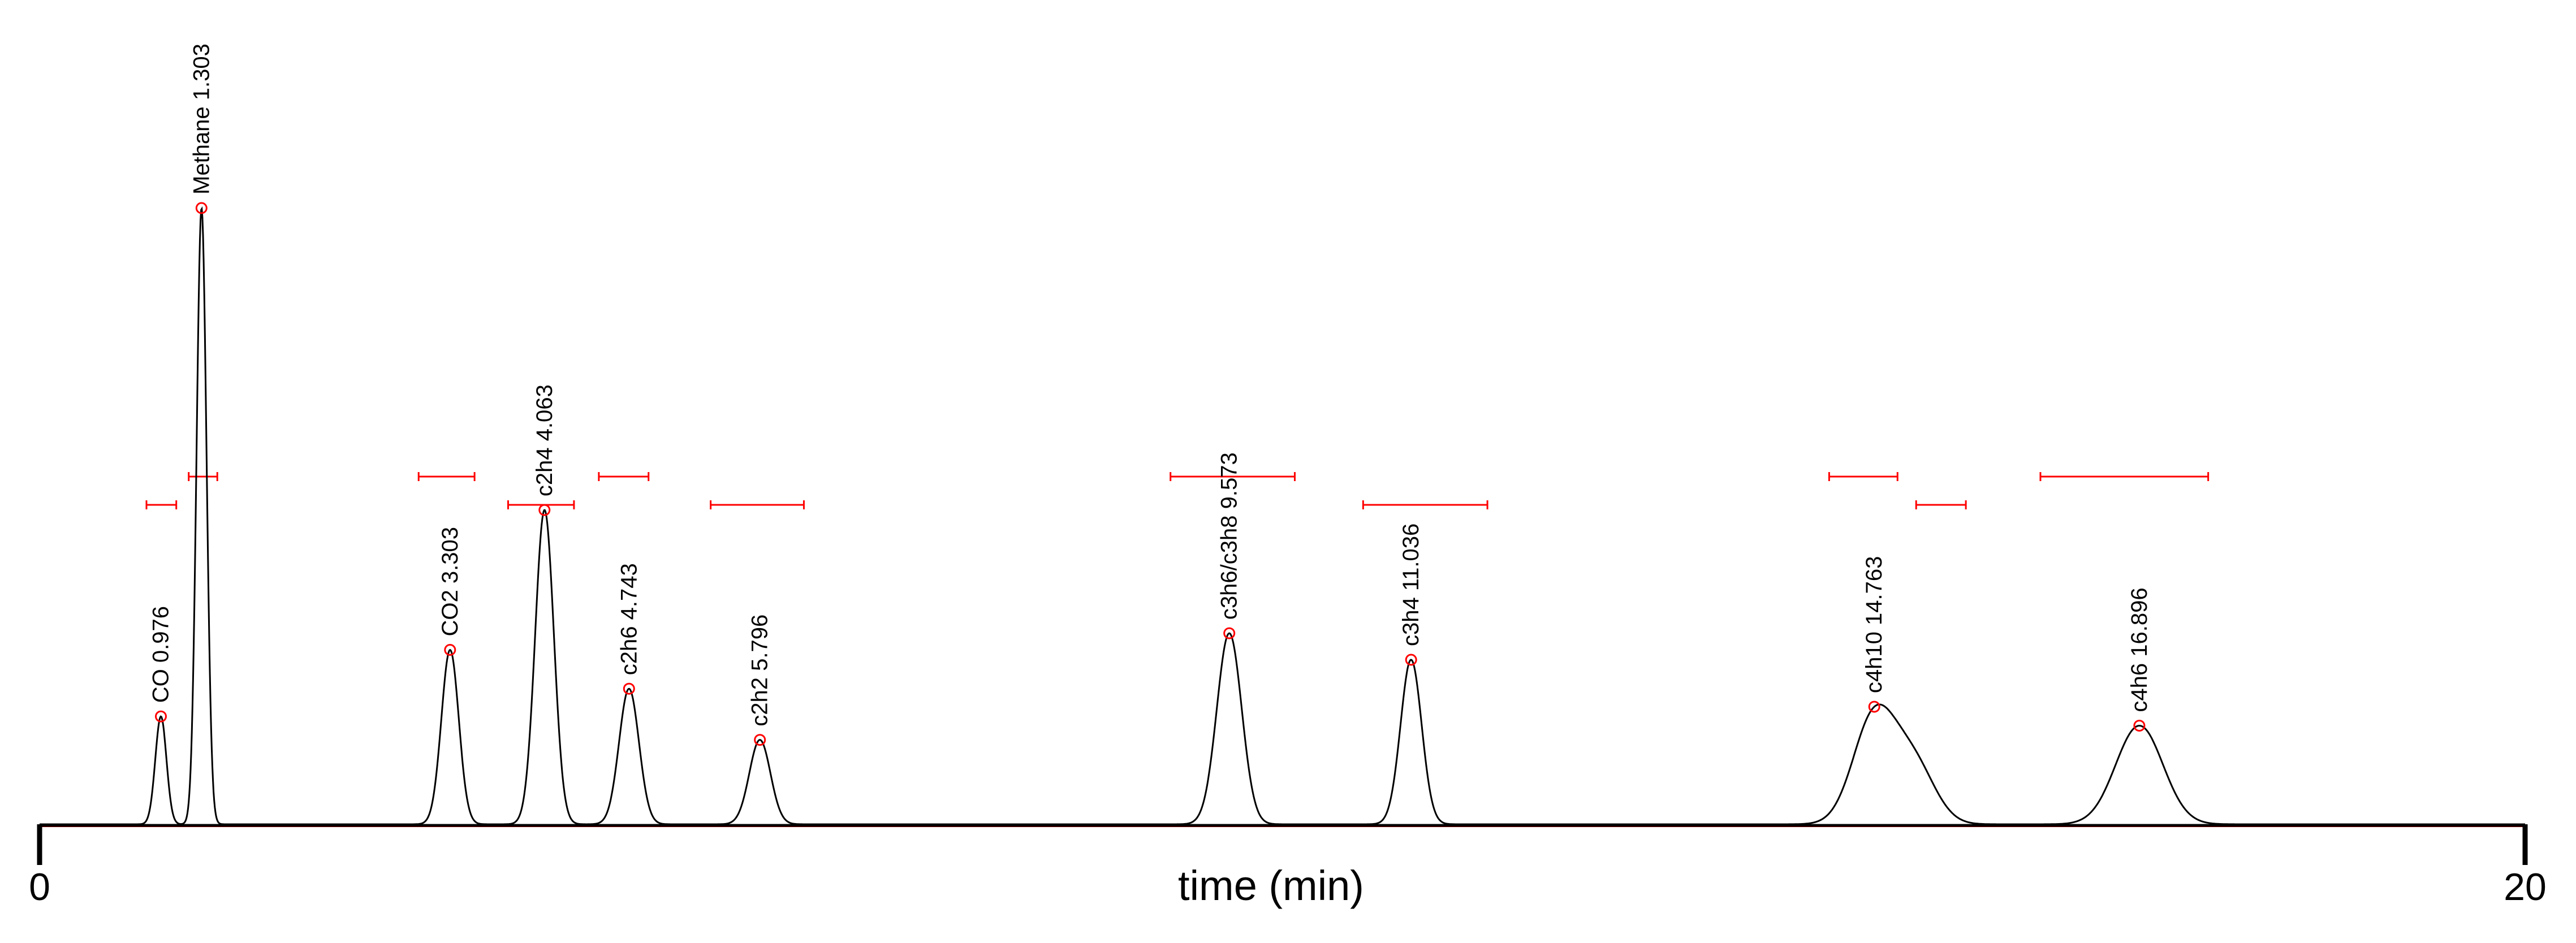 The height and width of the screenshot is (943, 2576). I want to click on peak-label-8: c4h10 14.763, so click(1875, 625).